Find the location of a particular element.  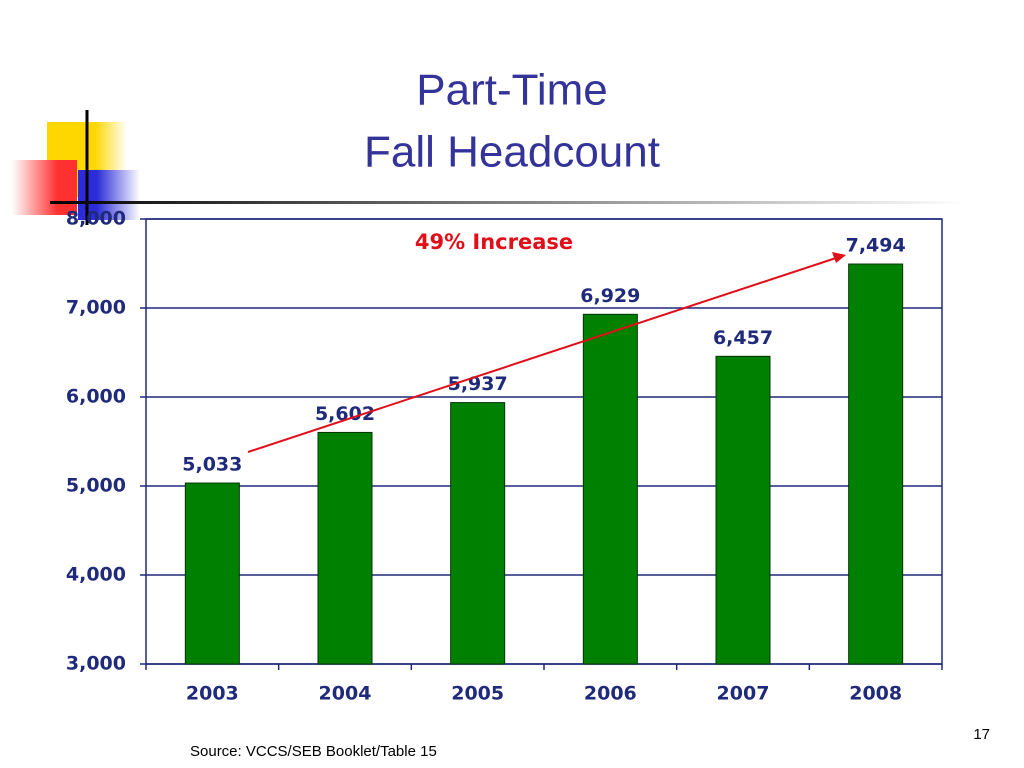

y-tick-label: 7,000 is located at coordinates (96, 308).